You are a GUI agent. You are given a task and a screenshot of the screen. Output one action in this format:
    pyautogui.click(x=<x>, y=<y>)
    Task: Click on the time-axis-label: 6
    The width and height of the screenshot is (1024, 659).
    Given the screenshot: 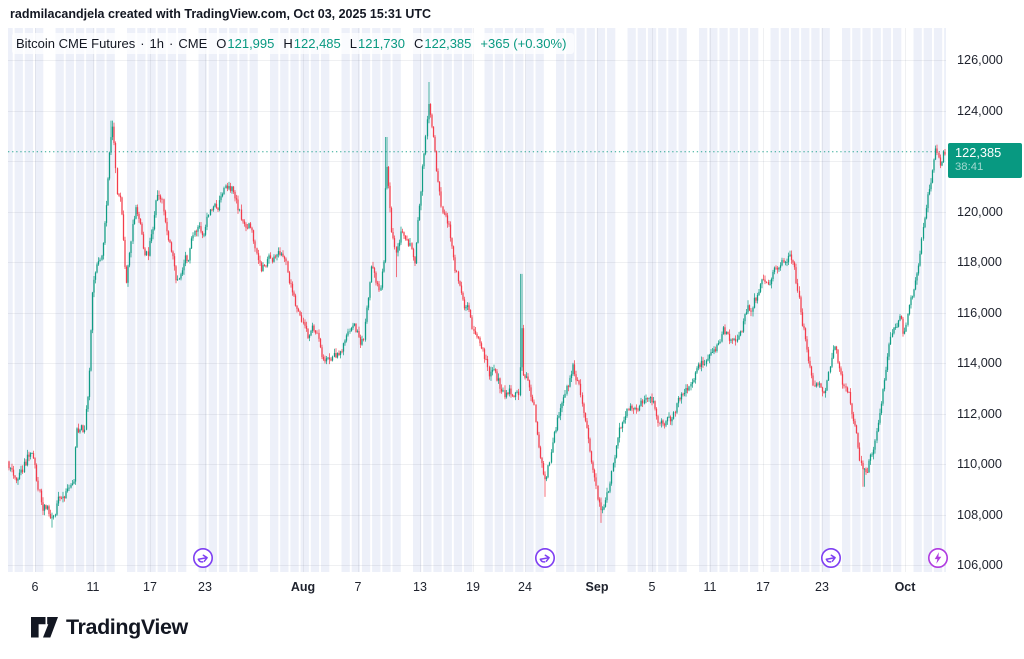 What is the action you would take?
    pyautogui.click(x=35, y=587)
    